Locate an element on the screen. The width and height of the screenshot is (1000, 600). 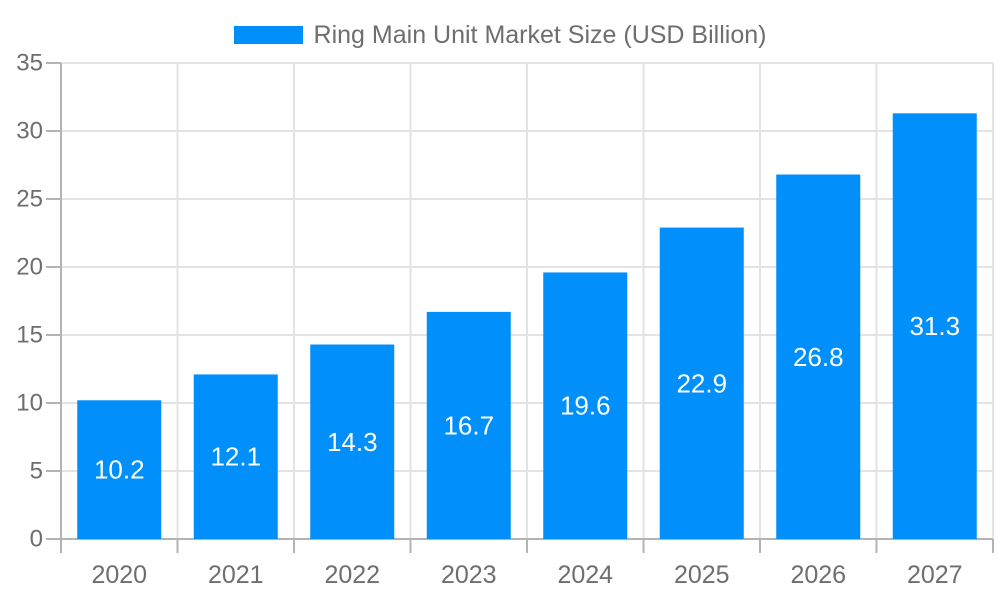
legend-swatch is located at coordinates (268, 35).